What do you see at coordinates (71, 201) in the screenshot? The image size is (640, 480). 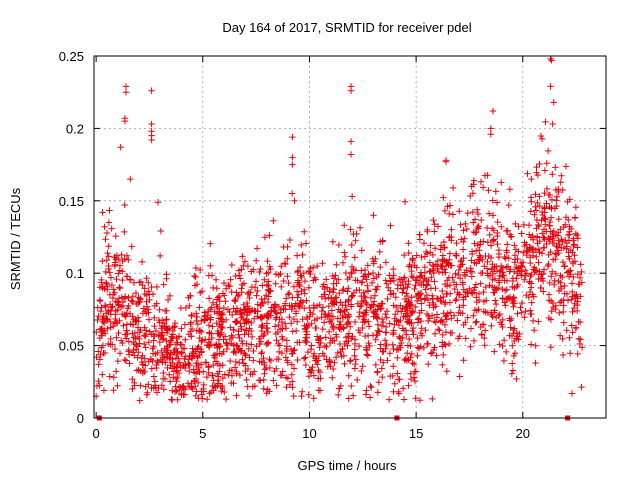 I see `y-tick-label: 0.15` at bounding box center [71, 201].